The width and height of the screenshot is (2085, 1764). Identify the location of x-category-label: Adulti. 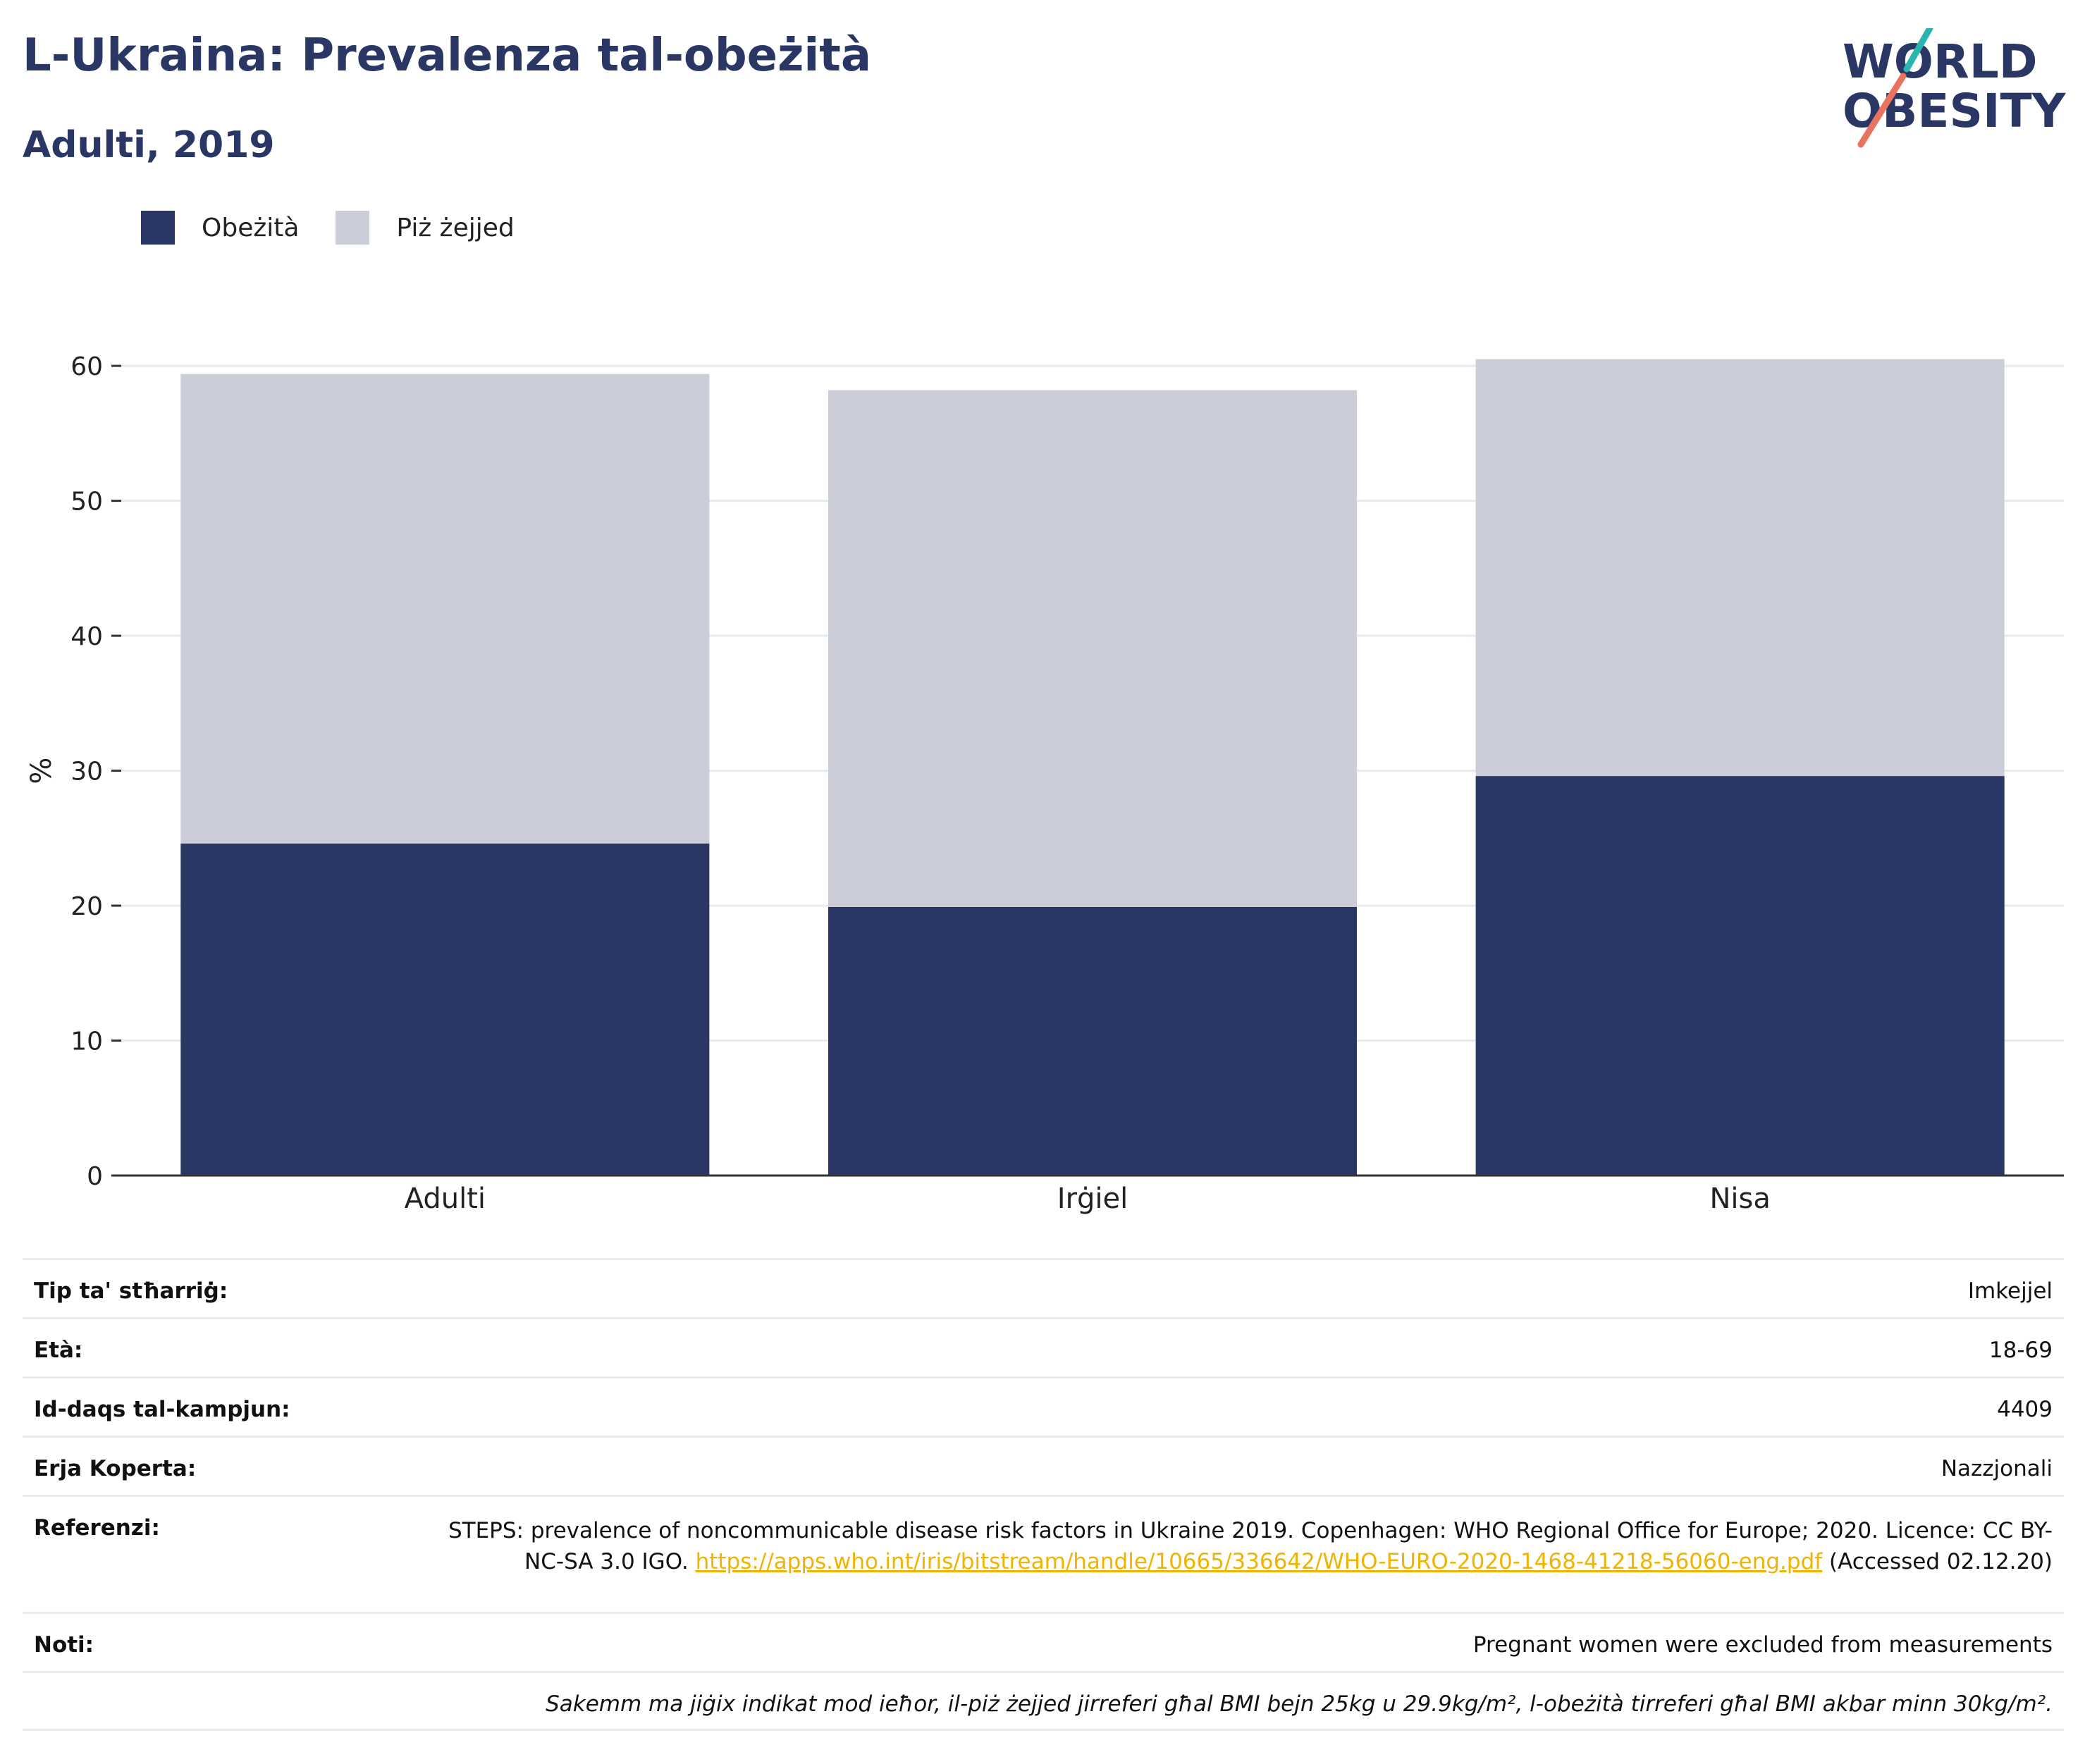
(445, 1199).